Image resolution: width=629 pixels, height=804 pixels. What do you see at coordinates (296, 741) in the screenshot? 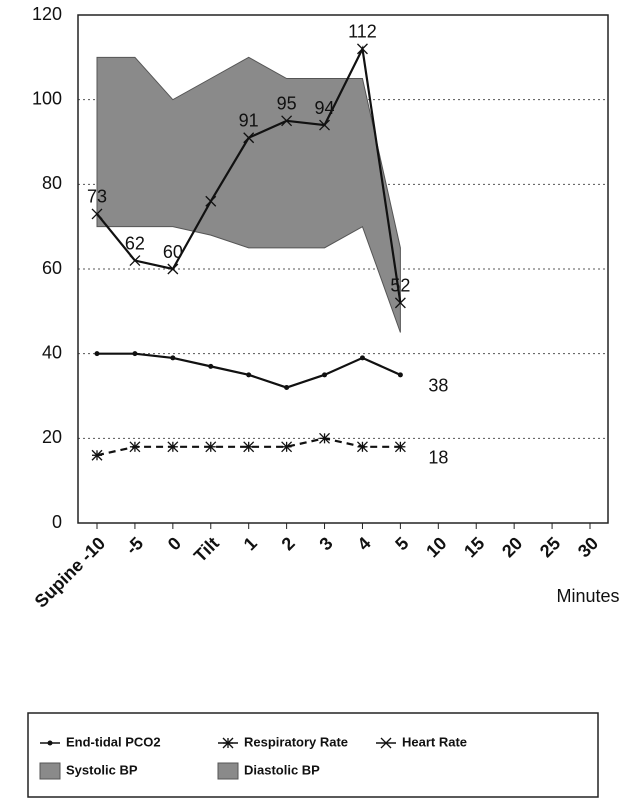
I see `legend-label: Respiratory Rate` at bounding box center [296, 741].